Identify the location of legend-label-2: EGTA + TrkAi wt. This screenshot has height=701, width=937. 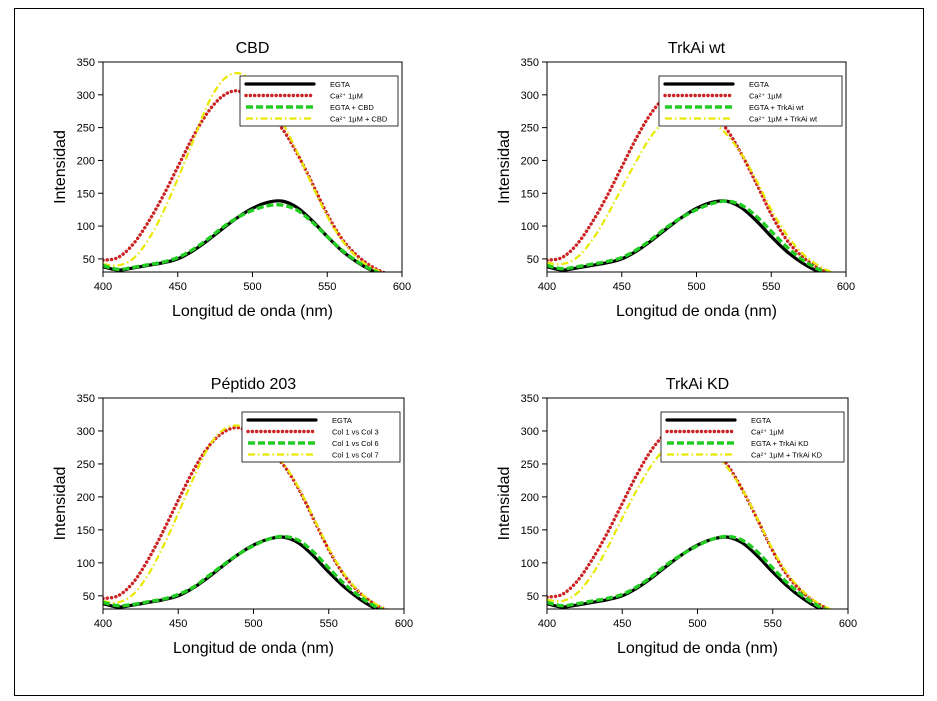
(777, 107).